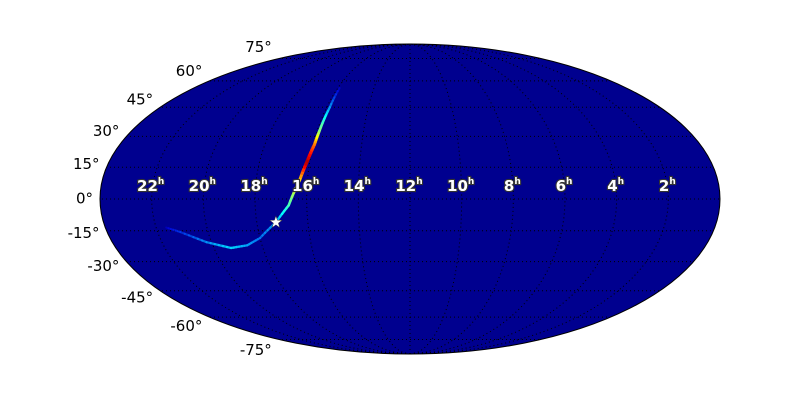  What do you see at coordinates (354, 186) in the screenshot?
I see `ra-hours: 14` at bounding box center [354, 186].